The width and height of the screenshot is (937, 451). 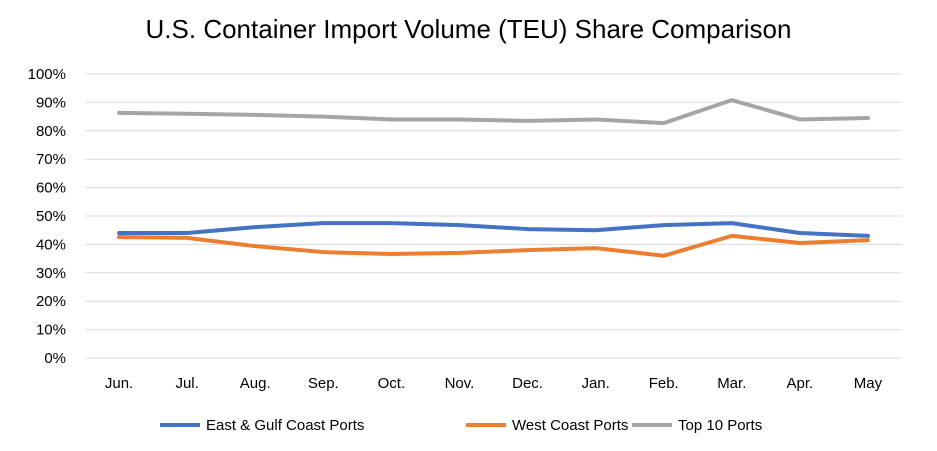 I want to click on y-tick-label: 0%, so click(x=55, y=358).